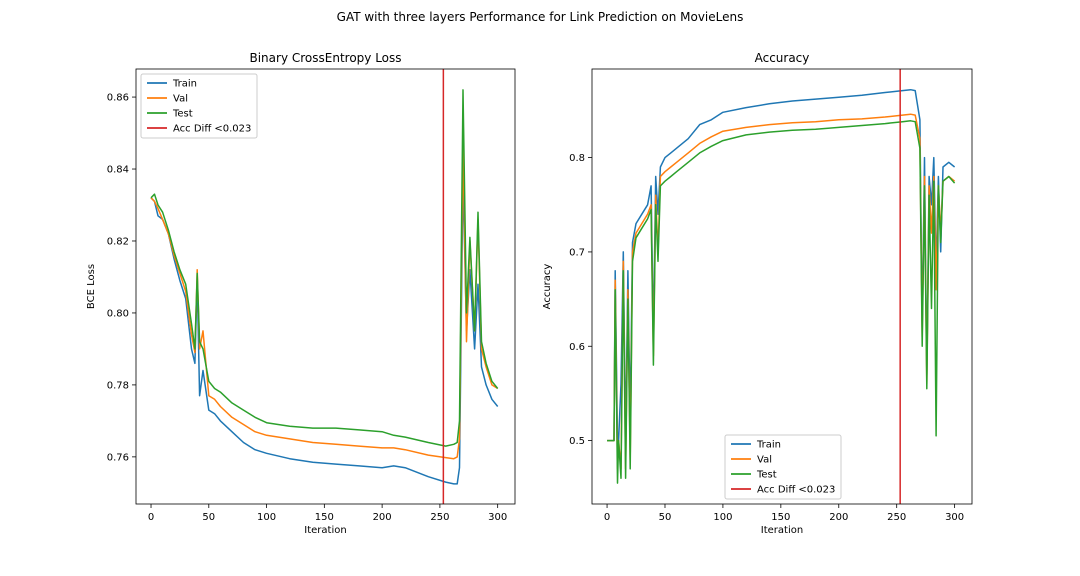 The width and height of the screenshot is (1080, 576). I want to click on y-tick-label: 0.6, so click(577, 347).